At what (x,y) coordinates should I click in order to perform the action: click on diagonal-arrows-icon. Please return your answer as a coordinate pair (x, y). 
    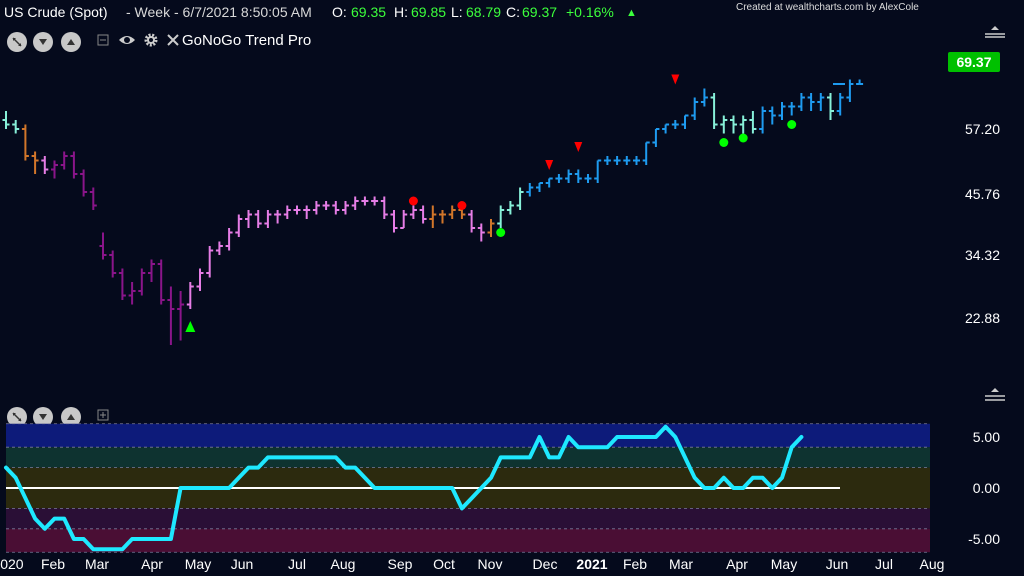
    Looking at the image, I should click on (17, 42).